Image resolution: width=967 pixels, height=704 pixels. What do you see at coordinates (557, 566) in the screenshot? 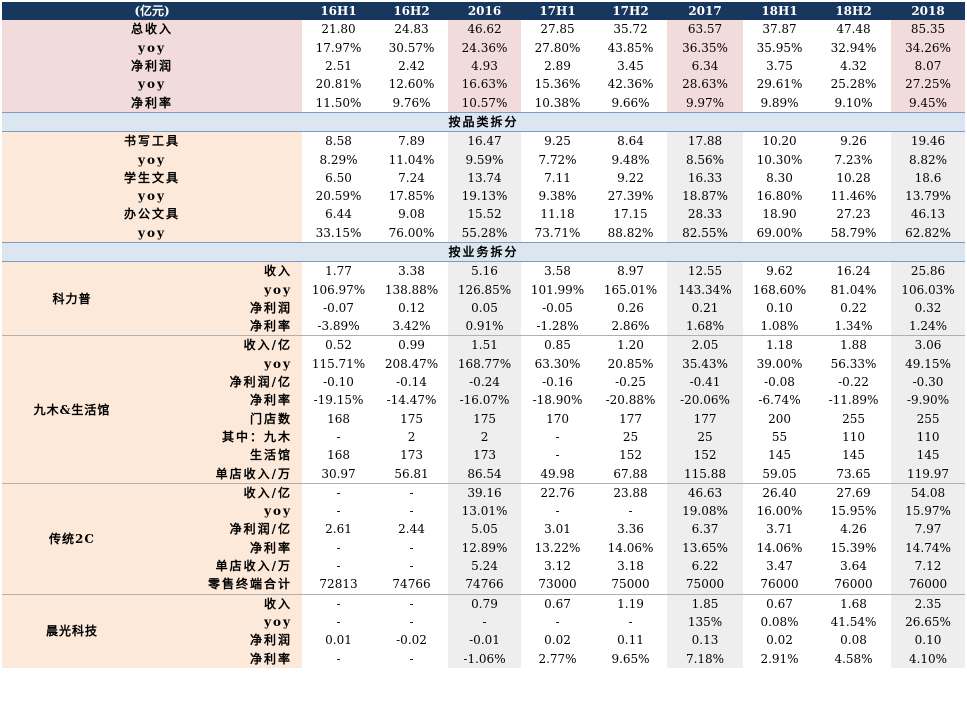
I see `value-cell: 3.12` at bounding box center [557, 566].